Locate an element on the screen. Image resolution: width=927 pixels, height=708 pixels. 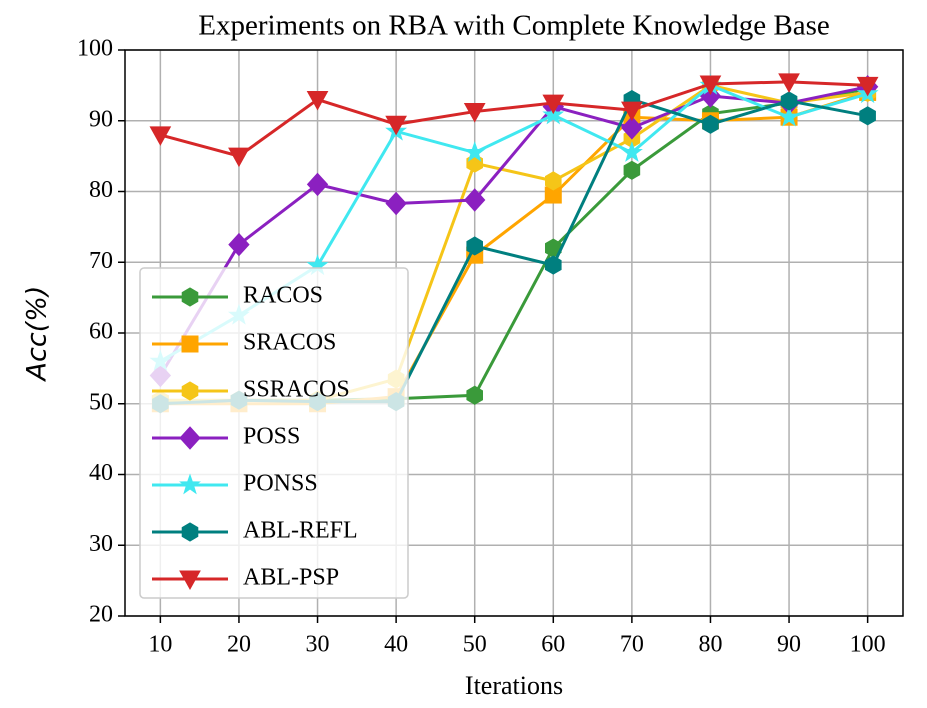
y-tick-label: 20 is located at coordinates (101, 615).